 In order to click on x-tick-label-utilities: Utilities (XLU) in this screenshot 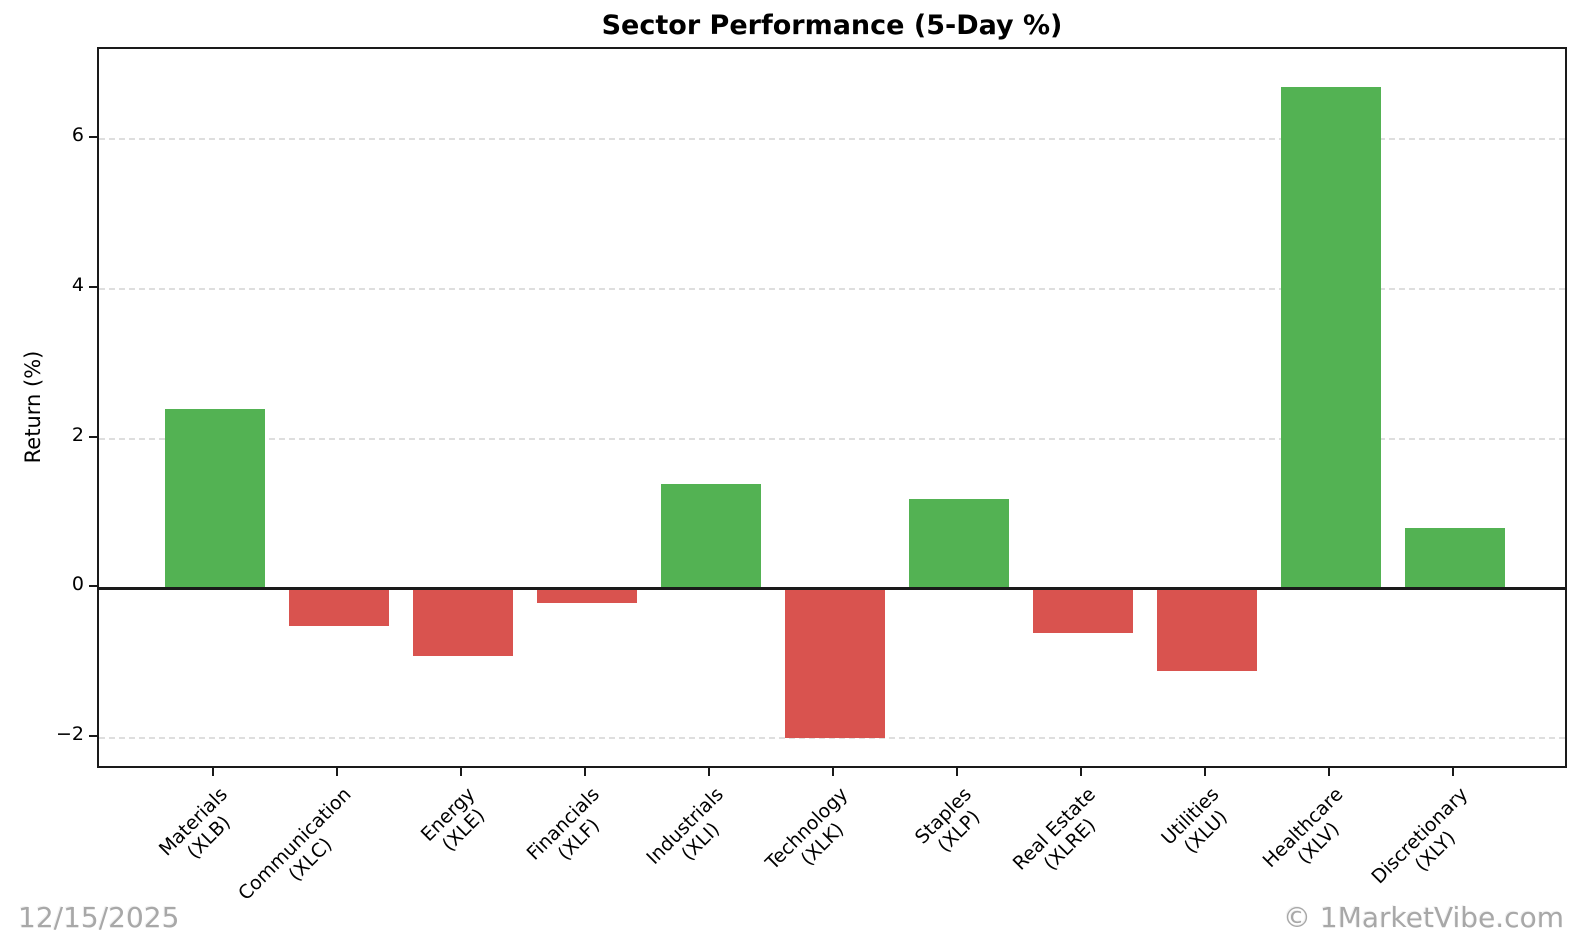, I will do `click(1195, 820)`.